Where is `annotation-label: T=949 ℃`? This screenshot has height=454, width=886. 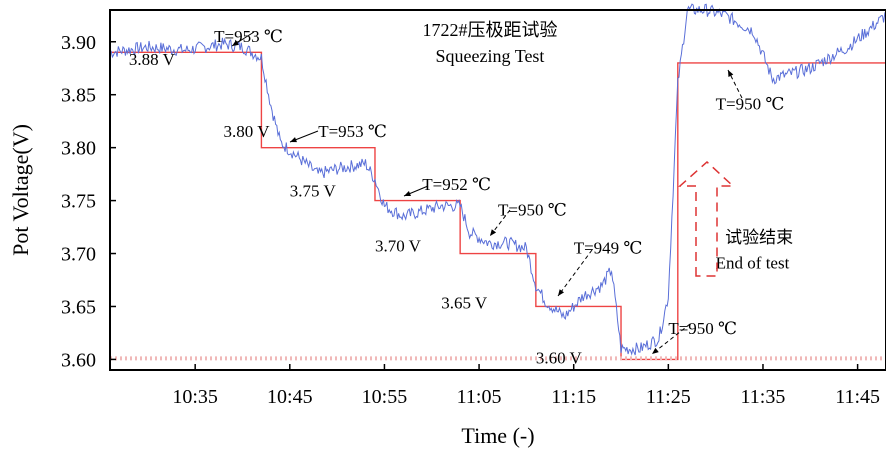 annotation-label: T=949 ℃ is located at coordinates (608, 248).